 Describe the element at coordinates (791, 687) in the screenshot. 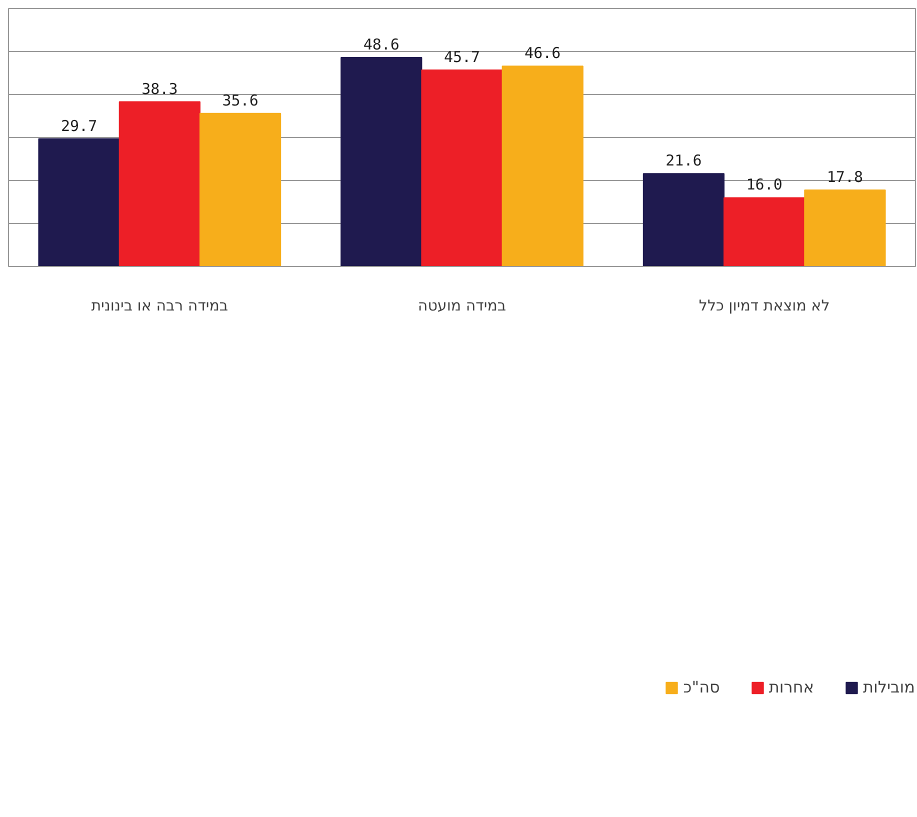

I see `legend-label: אחרות` at that location.